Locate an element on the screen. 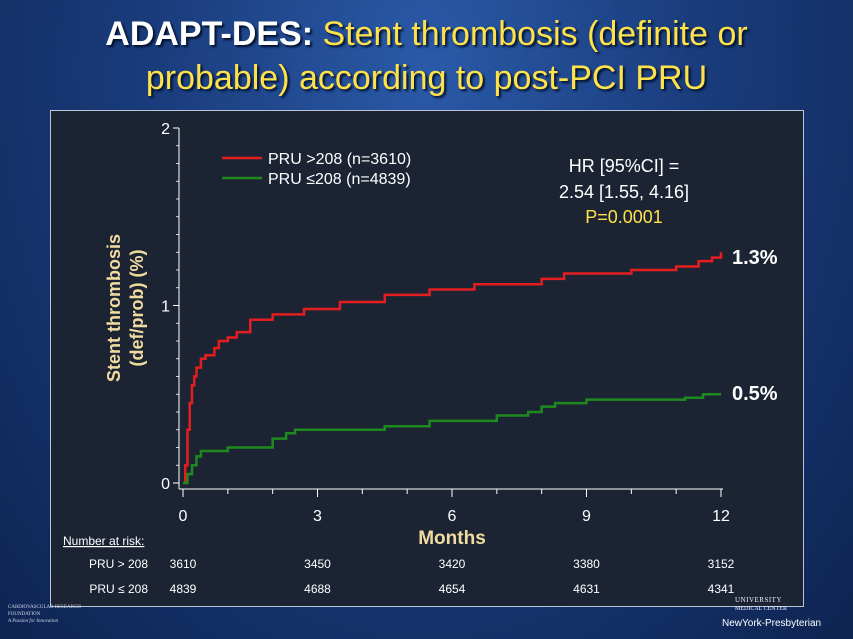  y-axis-label-line1: Stent thrombosis is located at coordinates (114, 308).